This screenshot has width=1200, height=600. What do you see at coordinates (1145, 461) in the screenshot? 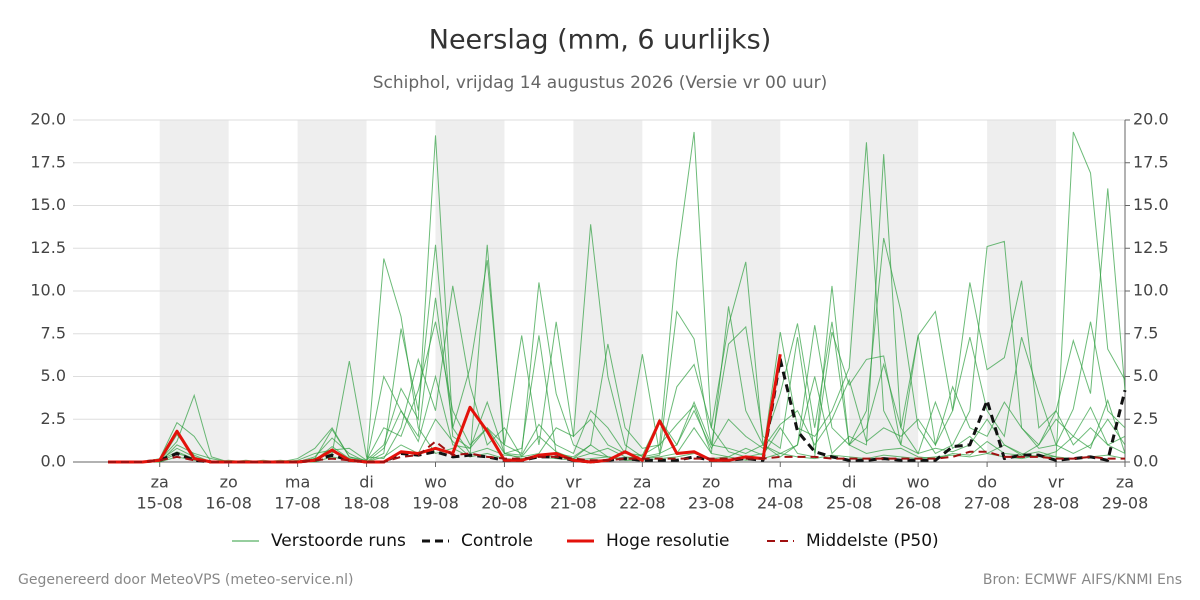
I see `y2-tick-label: 0.0` at bounding box center [1145, 461].